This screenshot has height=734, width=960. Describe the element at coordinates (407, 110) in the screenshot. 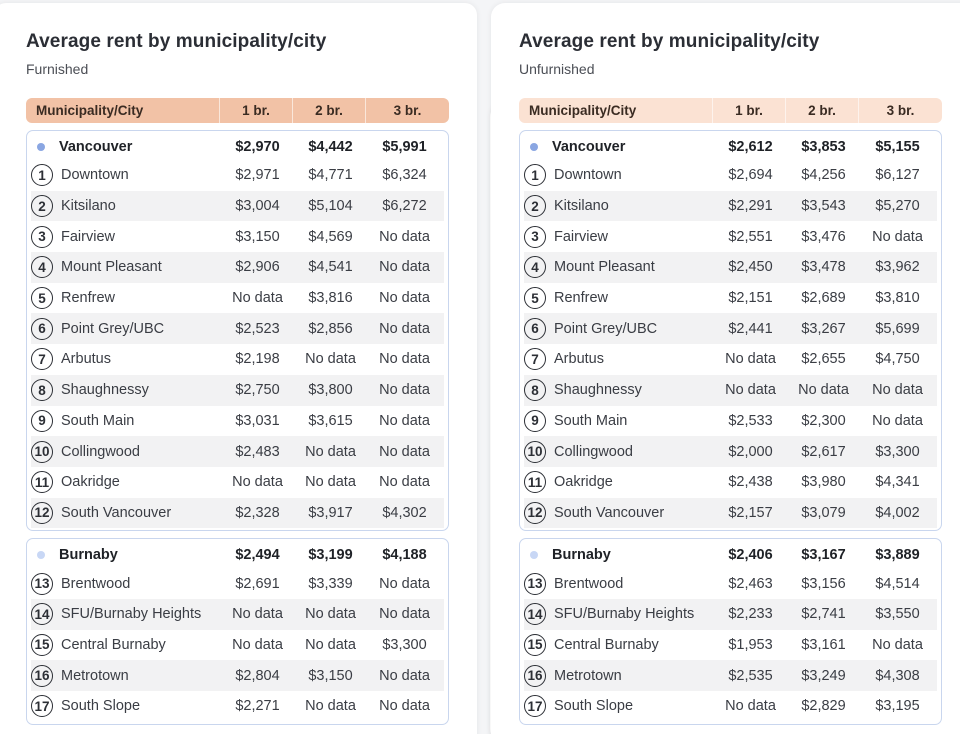

I see `column-header: 3 br.` at that location.